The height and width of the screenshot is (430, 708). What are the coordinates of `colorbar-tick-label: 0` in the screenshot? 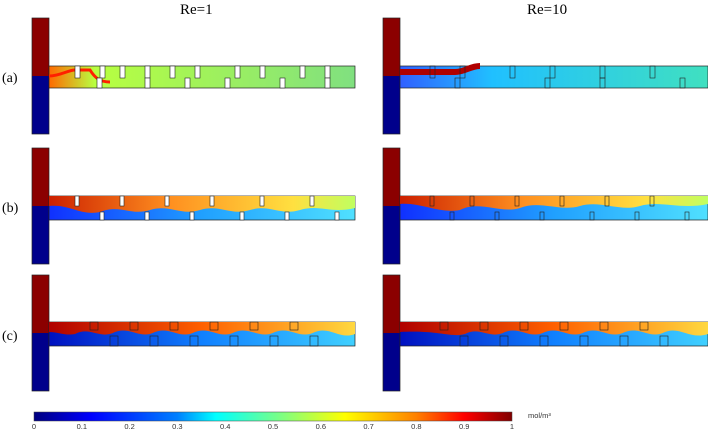 It's located at (34, 426).